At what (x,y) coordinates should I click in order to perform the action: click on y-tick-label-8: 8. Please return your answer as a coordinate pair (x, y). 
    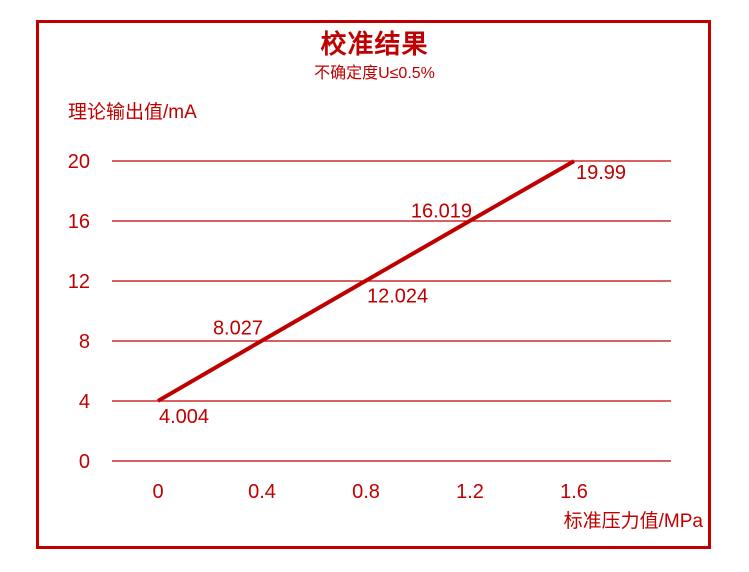
    Looking at the image, I should click on (84, 342).